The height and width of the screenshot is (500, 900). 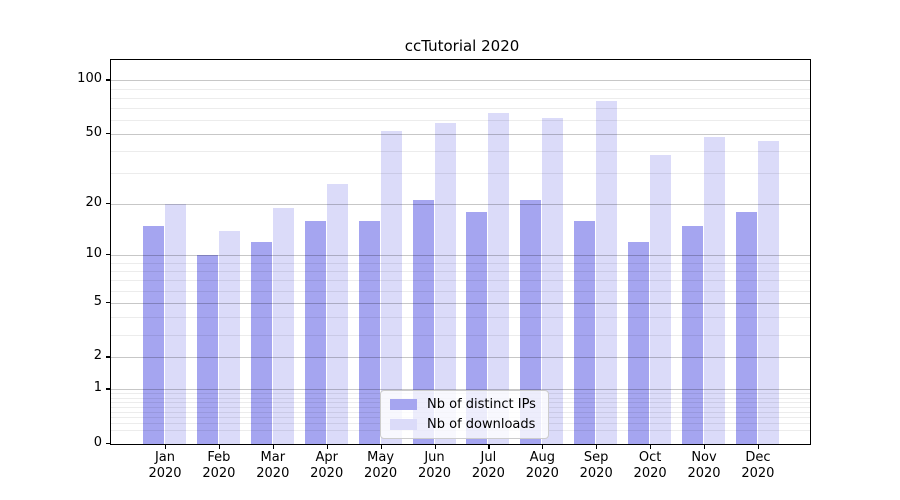 I want to click on bar-nb-of-distinct-ips-nov, so click(x=692, y=334).